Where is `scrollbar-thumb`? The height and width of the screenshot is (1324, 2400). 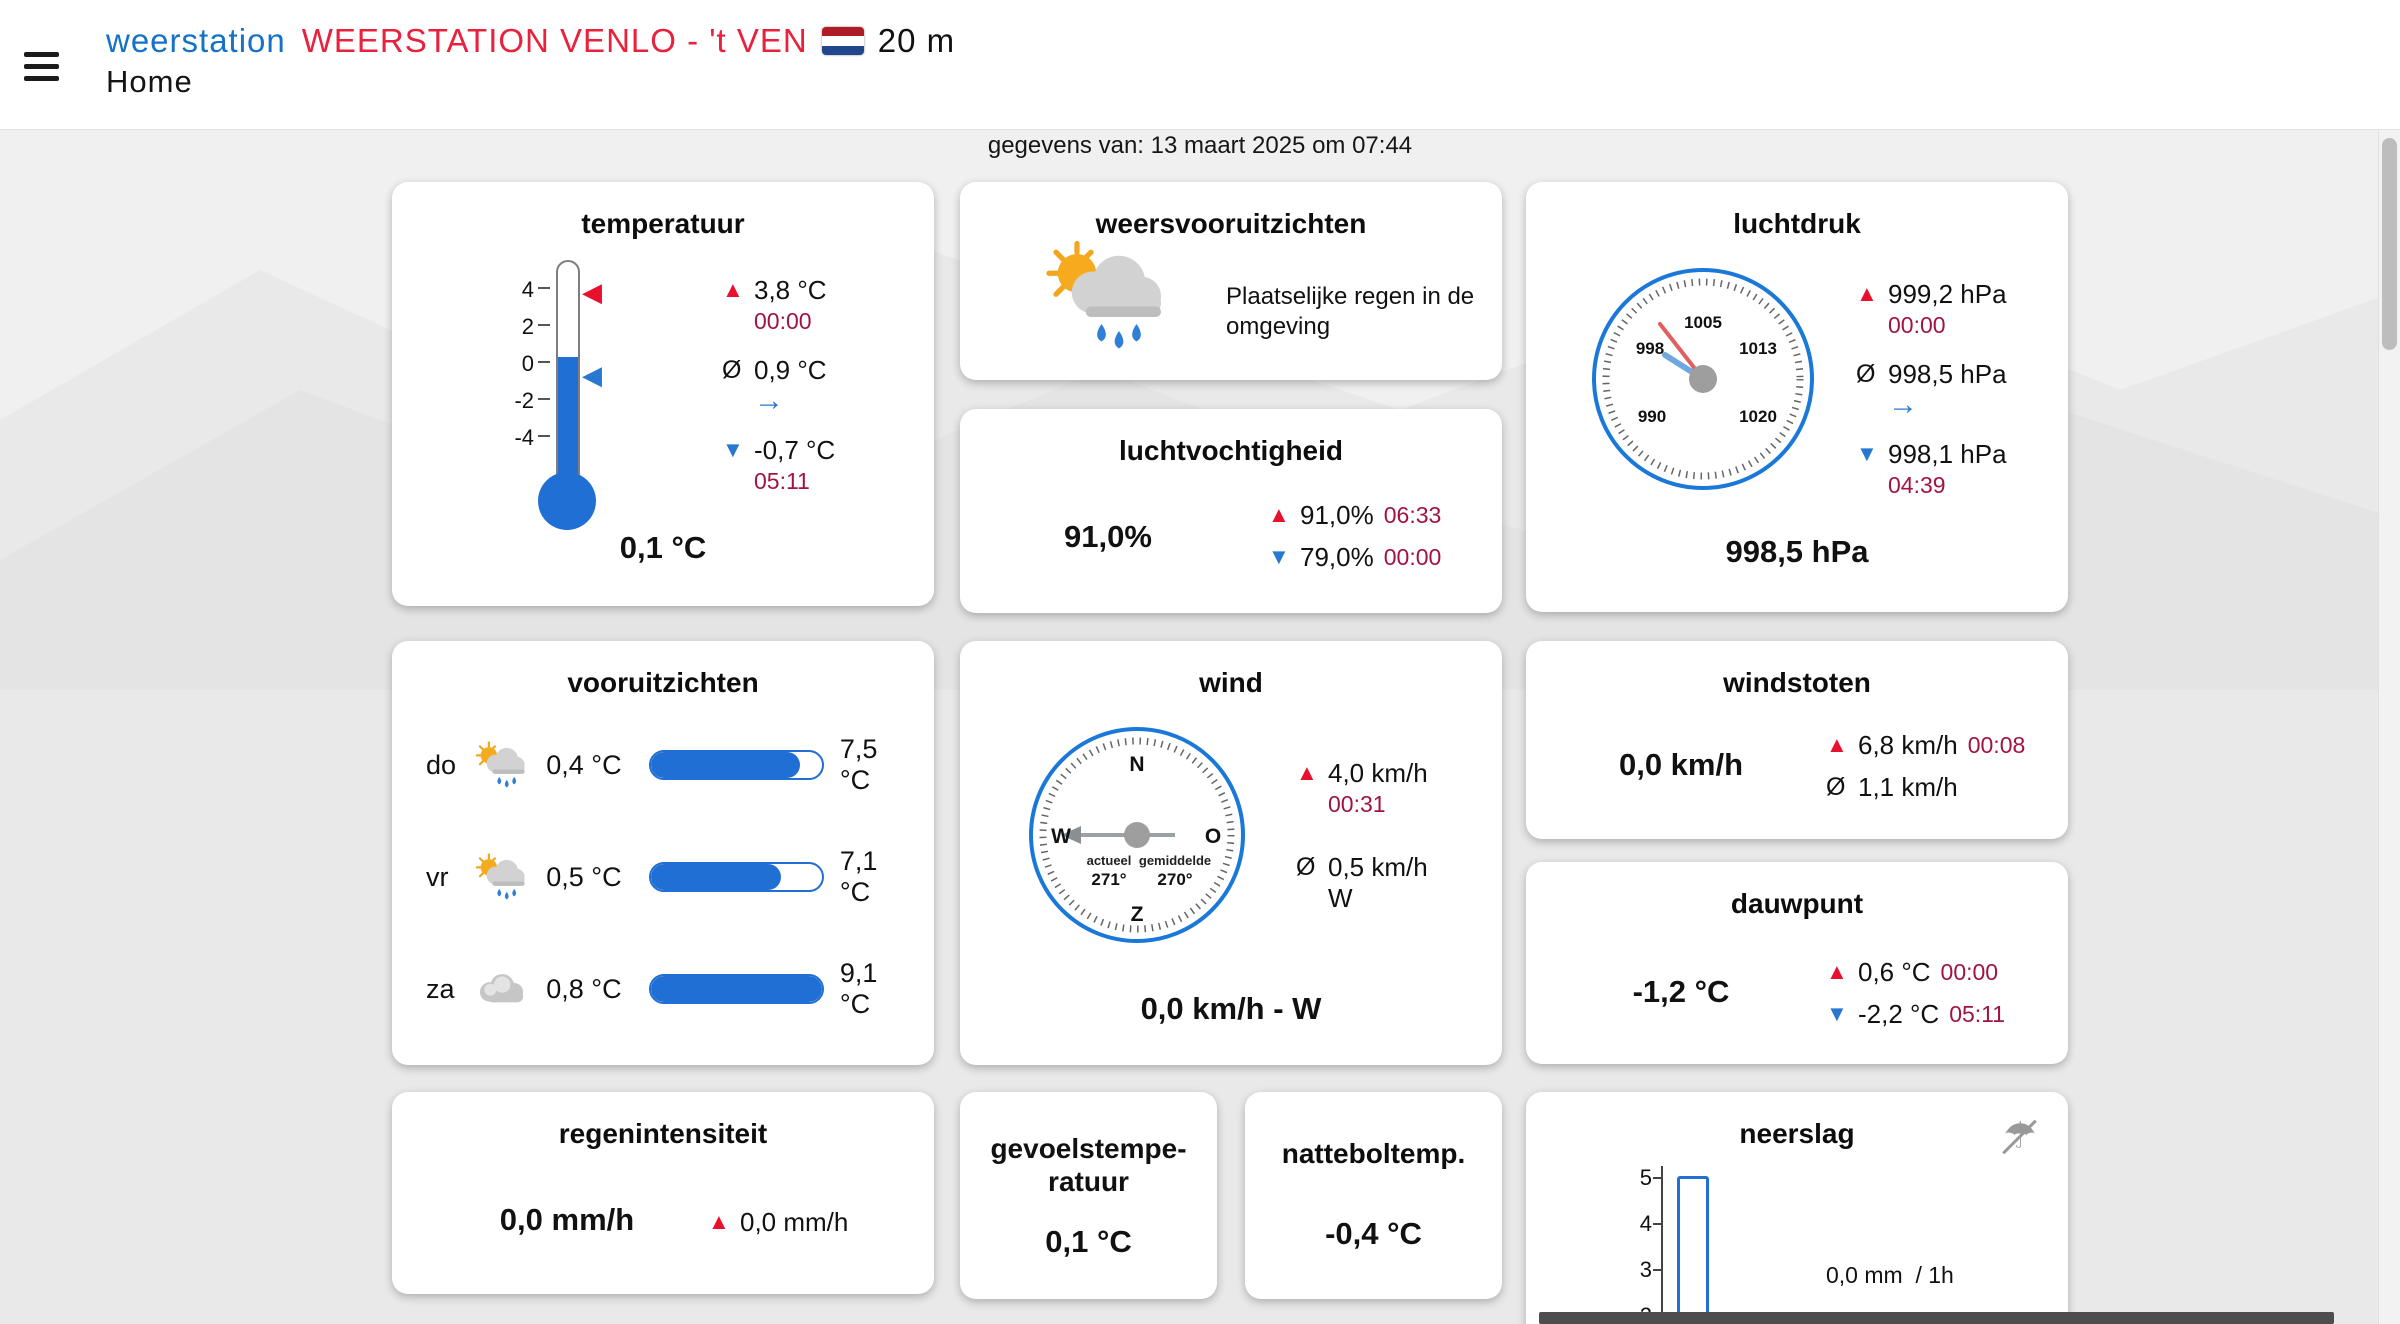 scrollbar-thumb is located at coordinates (2389, 244).